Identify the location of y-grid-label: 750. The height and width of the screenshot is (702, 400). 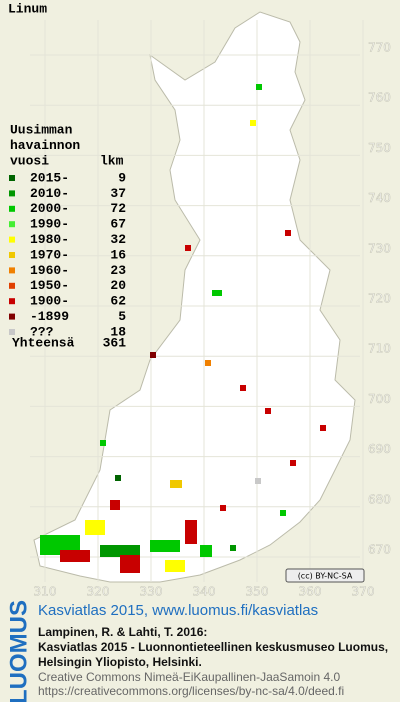
(379, 148).